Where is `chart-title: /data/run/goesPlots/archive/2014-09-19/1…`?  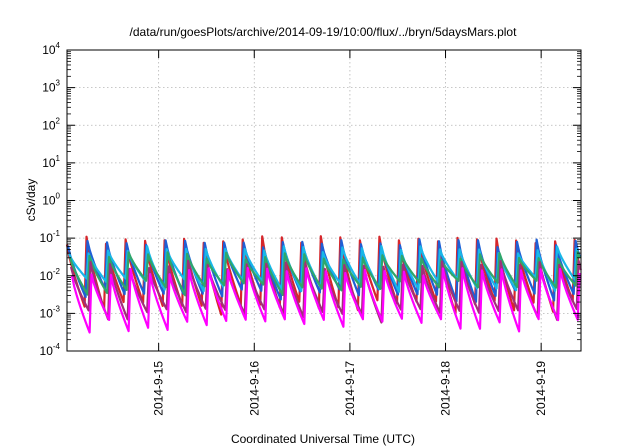
chart-title: /data/run/goesPlots/archive/2014-09-19/1… is located at coordinates (324, 32).